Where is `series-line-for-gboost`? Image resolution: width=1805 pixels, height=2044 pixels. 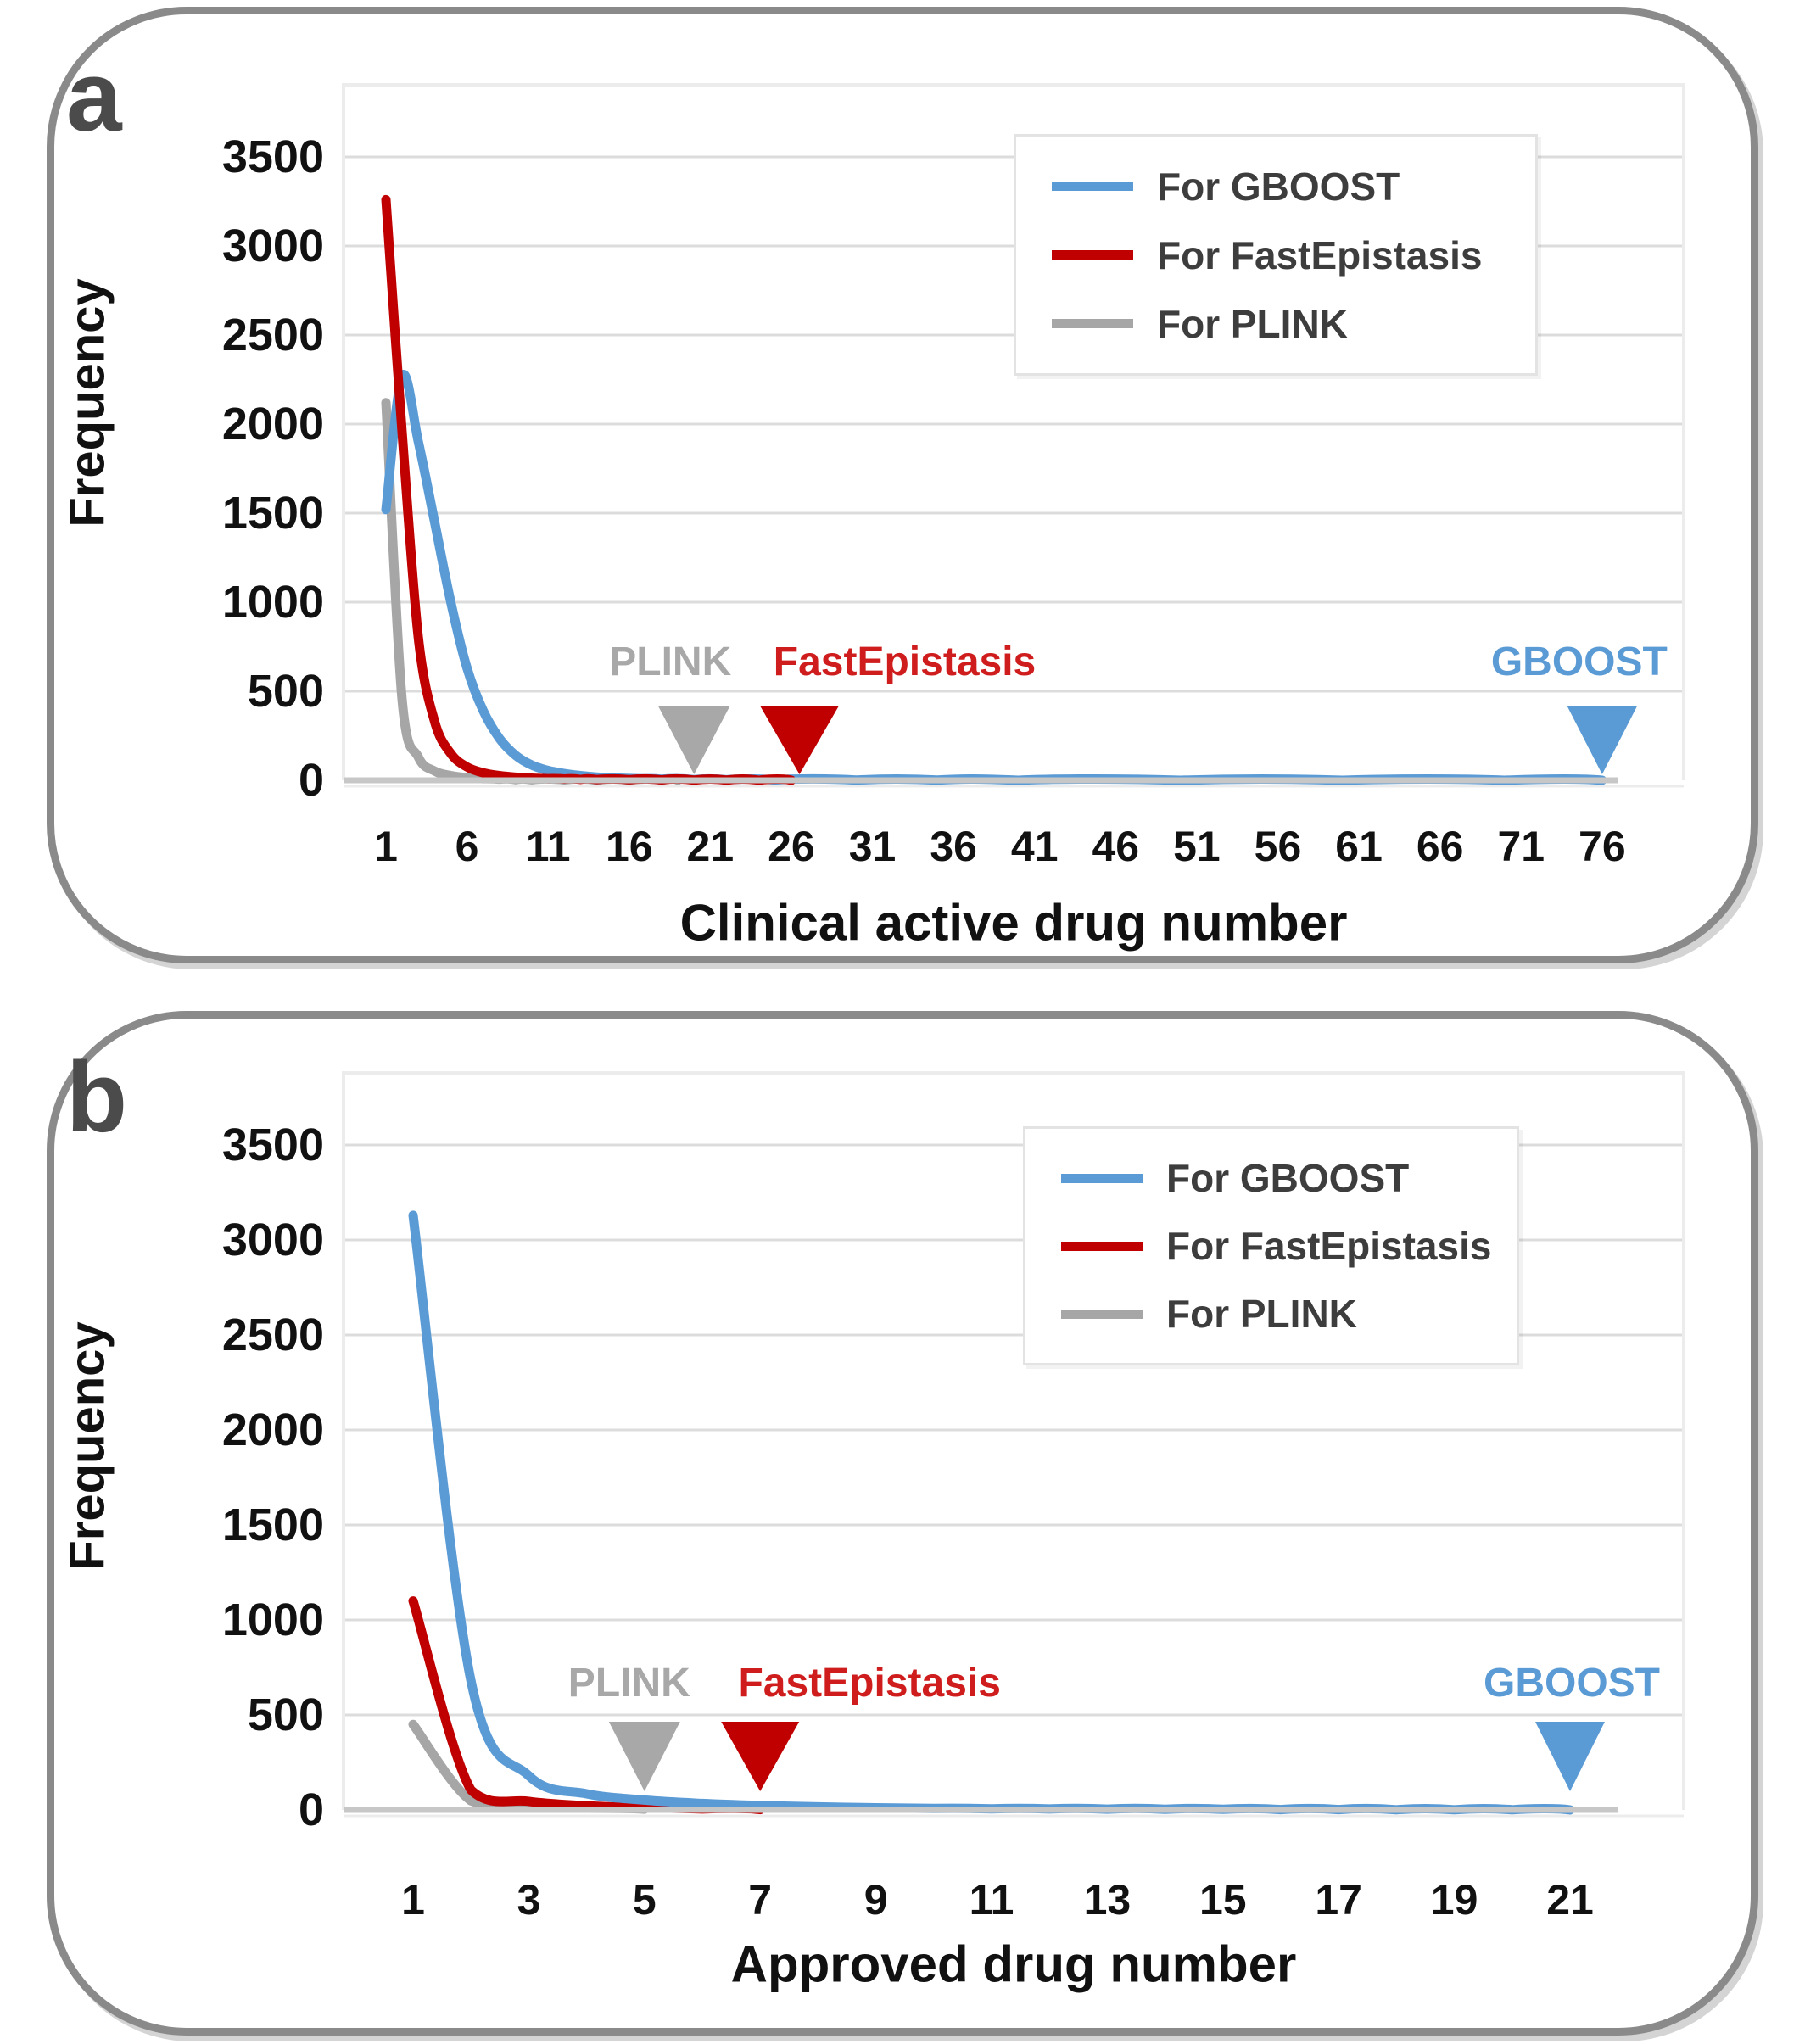
series-line-for-gboost is located at coordinates (994, 577).